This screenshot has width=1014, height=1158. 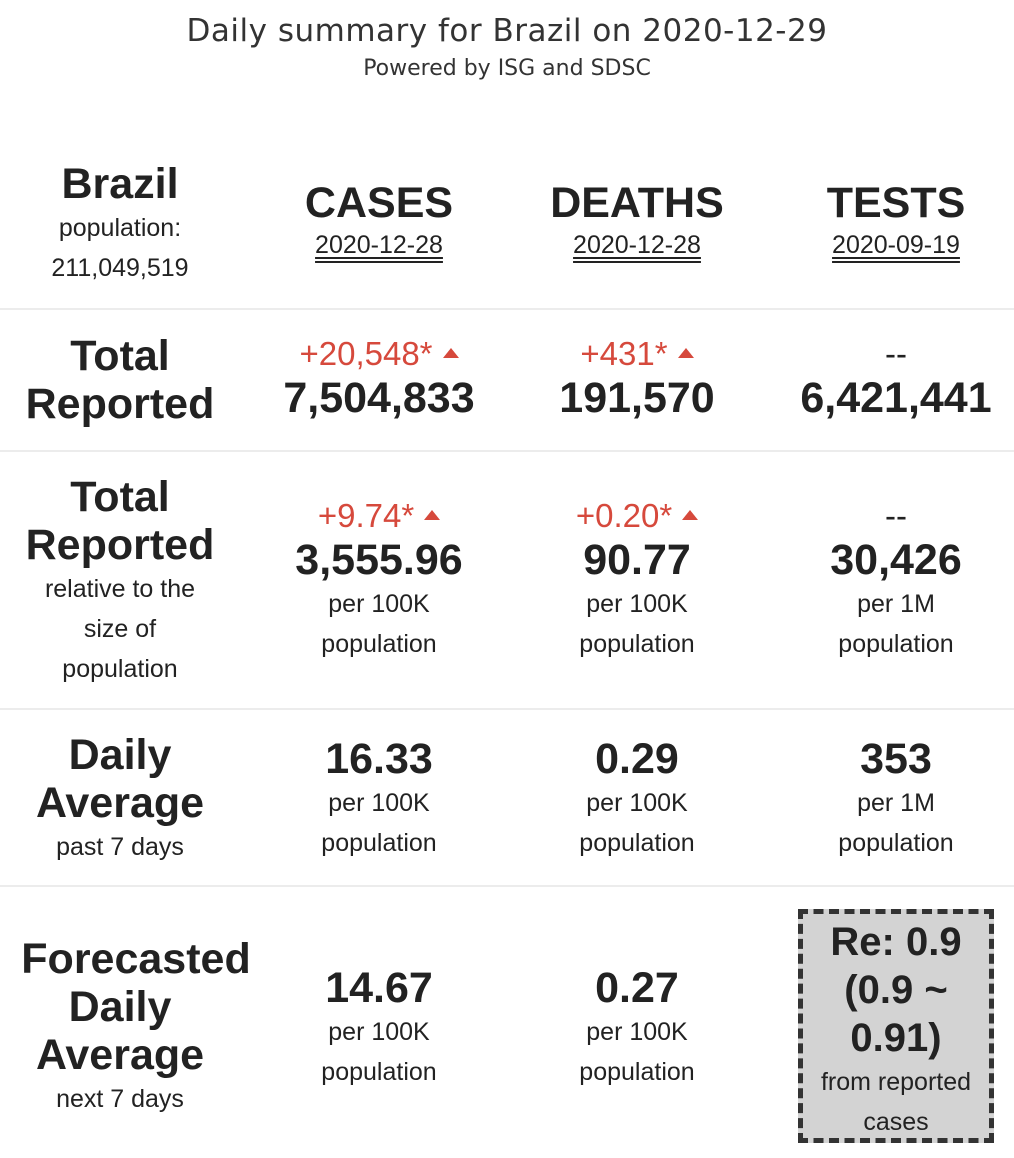 I want to click on row-label-daily: Daily Average past 7 days, so click(x=120, y=799).